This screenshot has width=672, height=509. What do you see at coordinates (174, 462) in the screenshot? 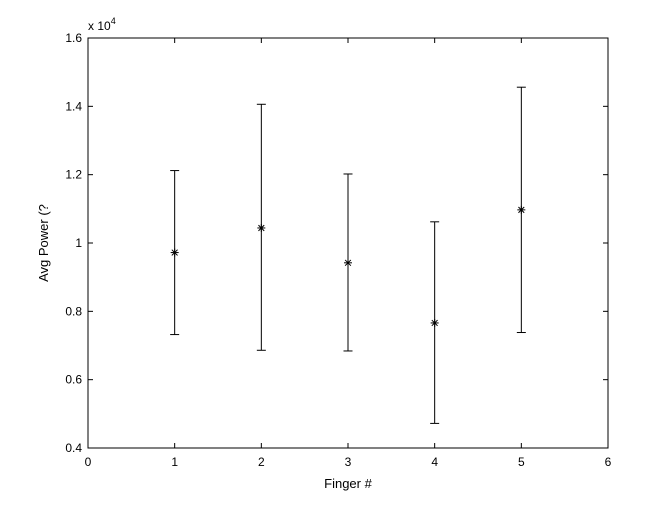
I see `x-tick-label: 1` at bounding box center [174, 462].